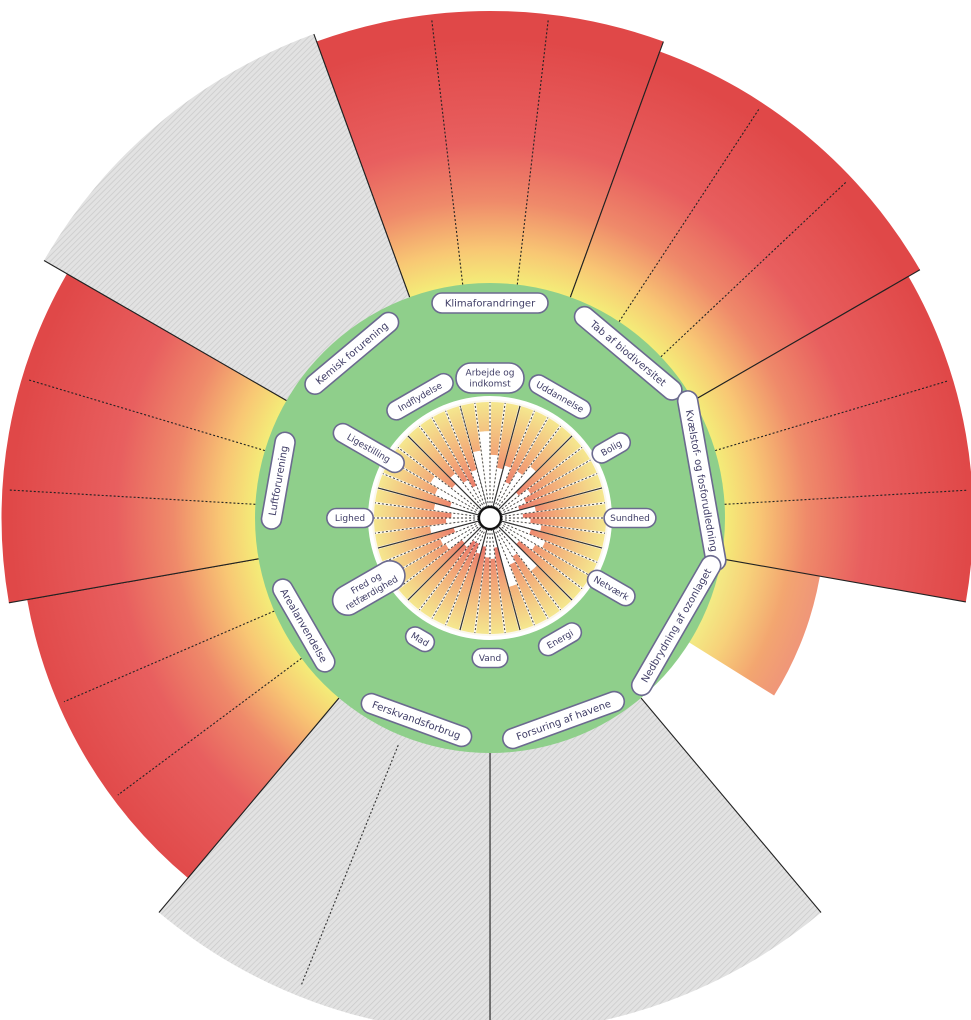  I want to click on dimension-label: Sundhed, so click(630, 519).